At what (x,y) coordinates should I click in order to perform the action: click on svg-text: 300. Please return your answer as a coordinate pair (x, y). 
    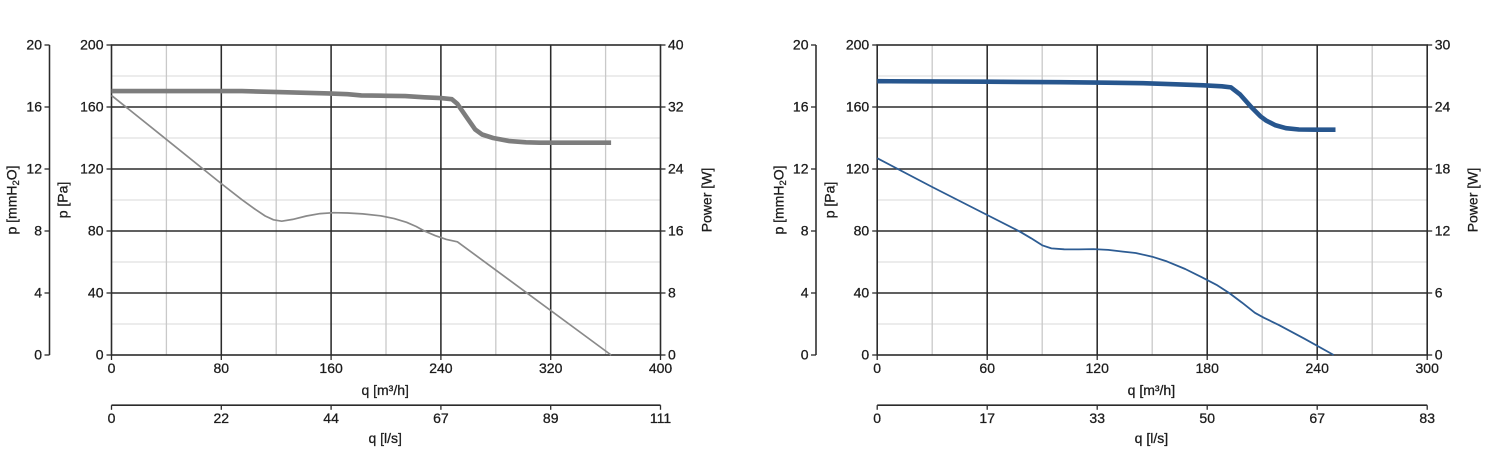
    Looking at the image, I should click on (1428, 368).